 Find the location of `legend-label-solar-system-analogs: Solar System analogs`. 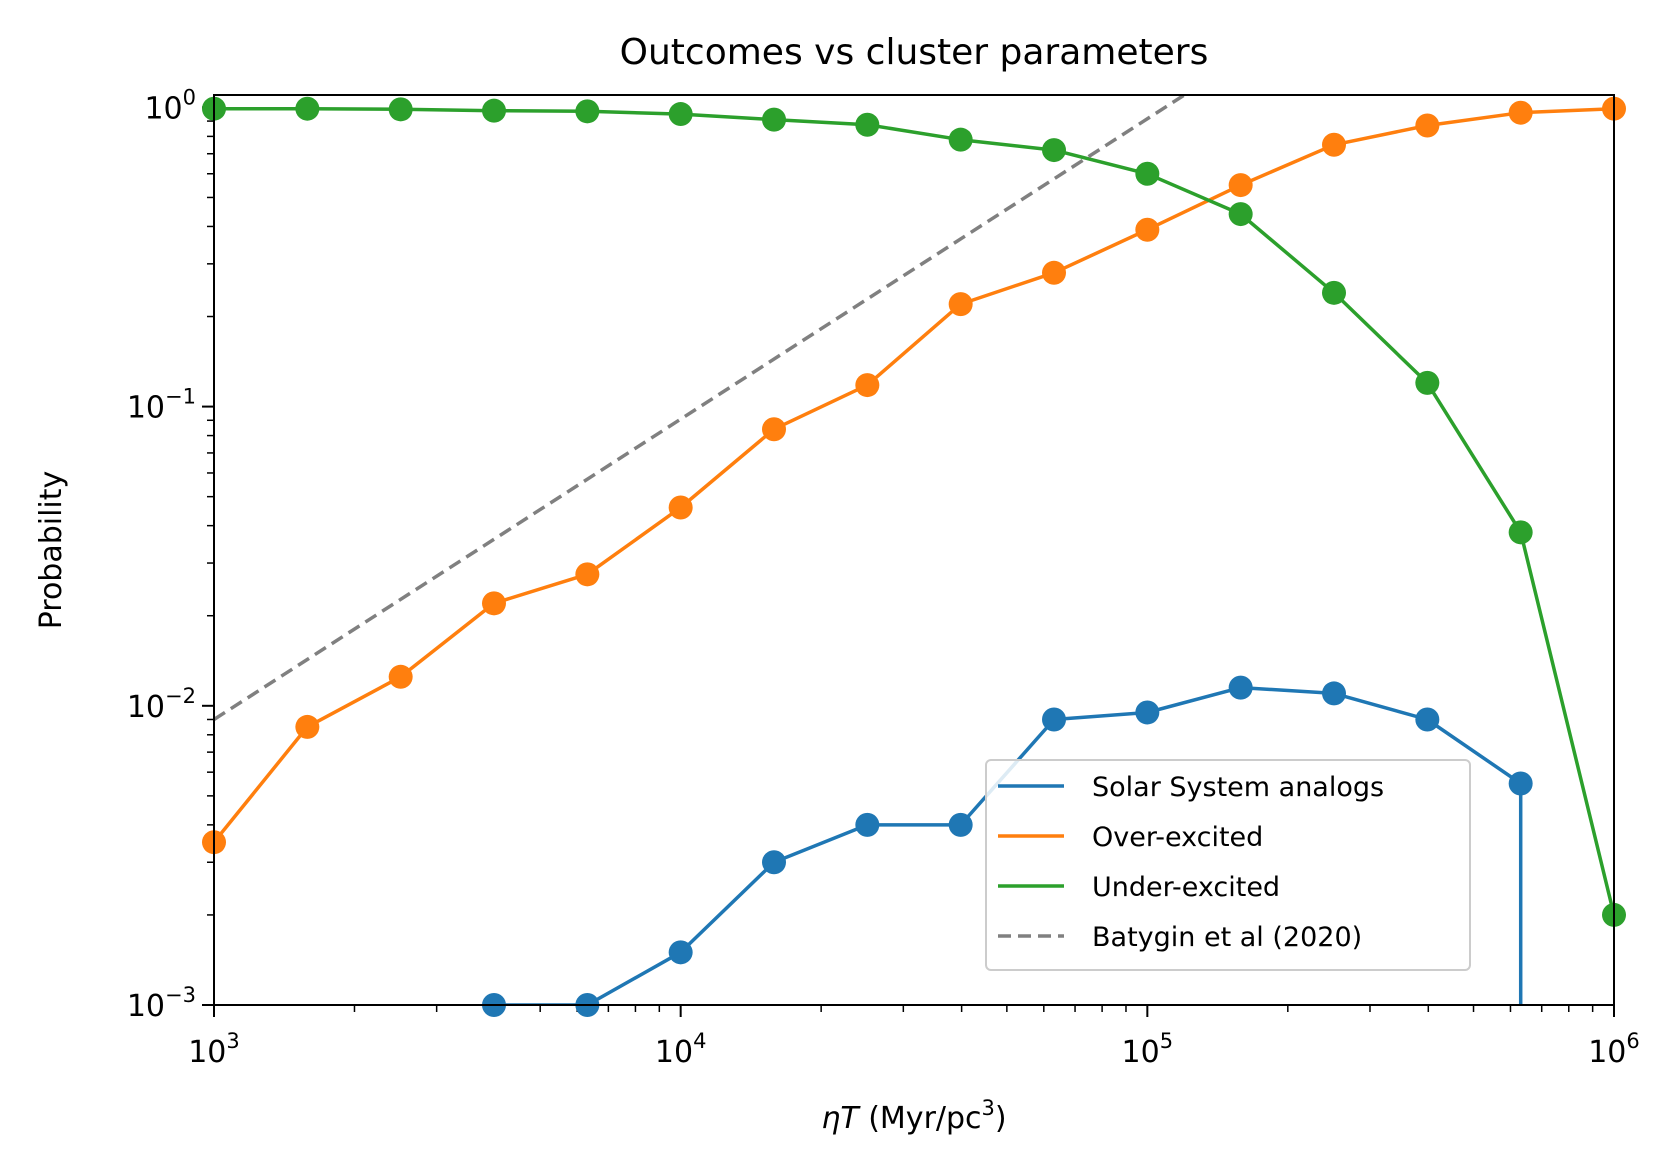

legend-label-solar-system-analogs: Solar System analogs is located at coordinates (1238, 787).